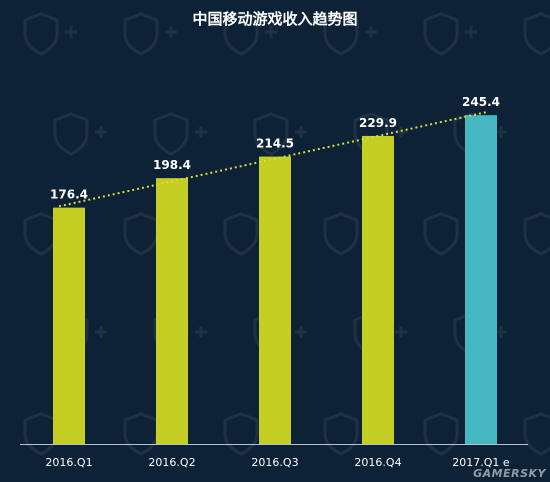 This screenshot has width=550, height=482. I want to click on bar-value-label-1: 176.4, so click(69, 195).